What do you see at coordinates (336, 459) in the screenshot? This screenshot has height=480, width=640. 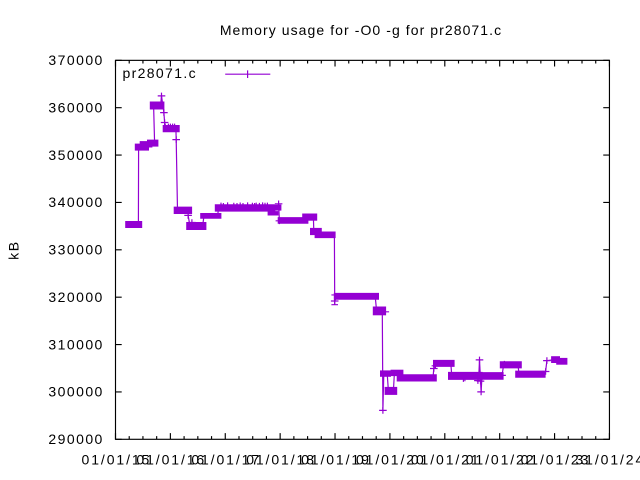 I see `svg-text: 01/01/19` at bounding box center [336, 459].